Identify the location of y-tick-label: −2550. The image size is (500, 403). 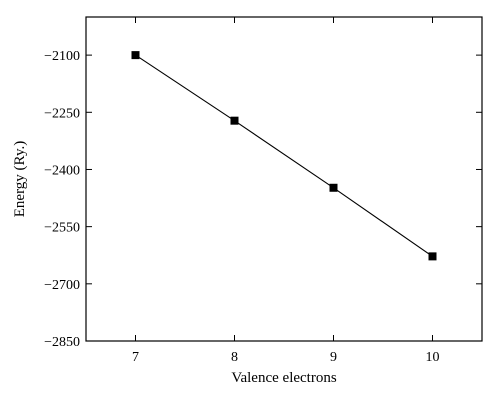
(62, 228).